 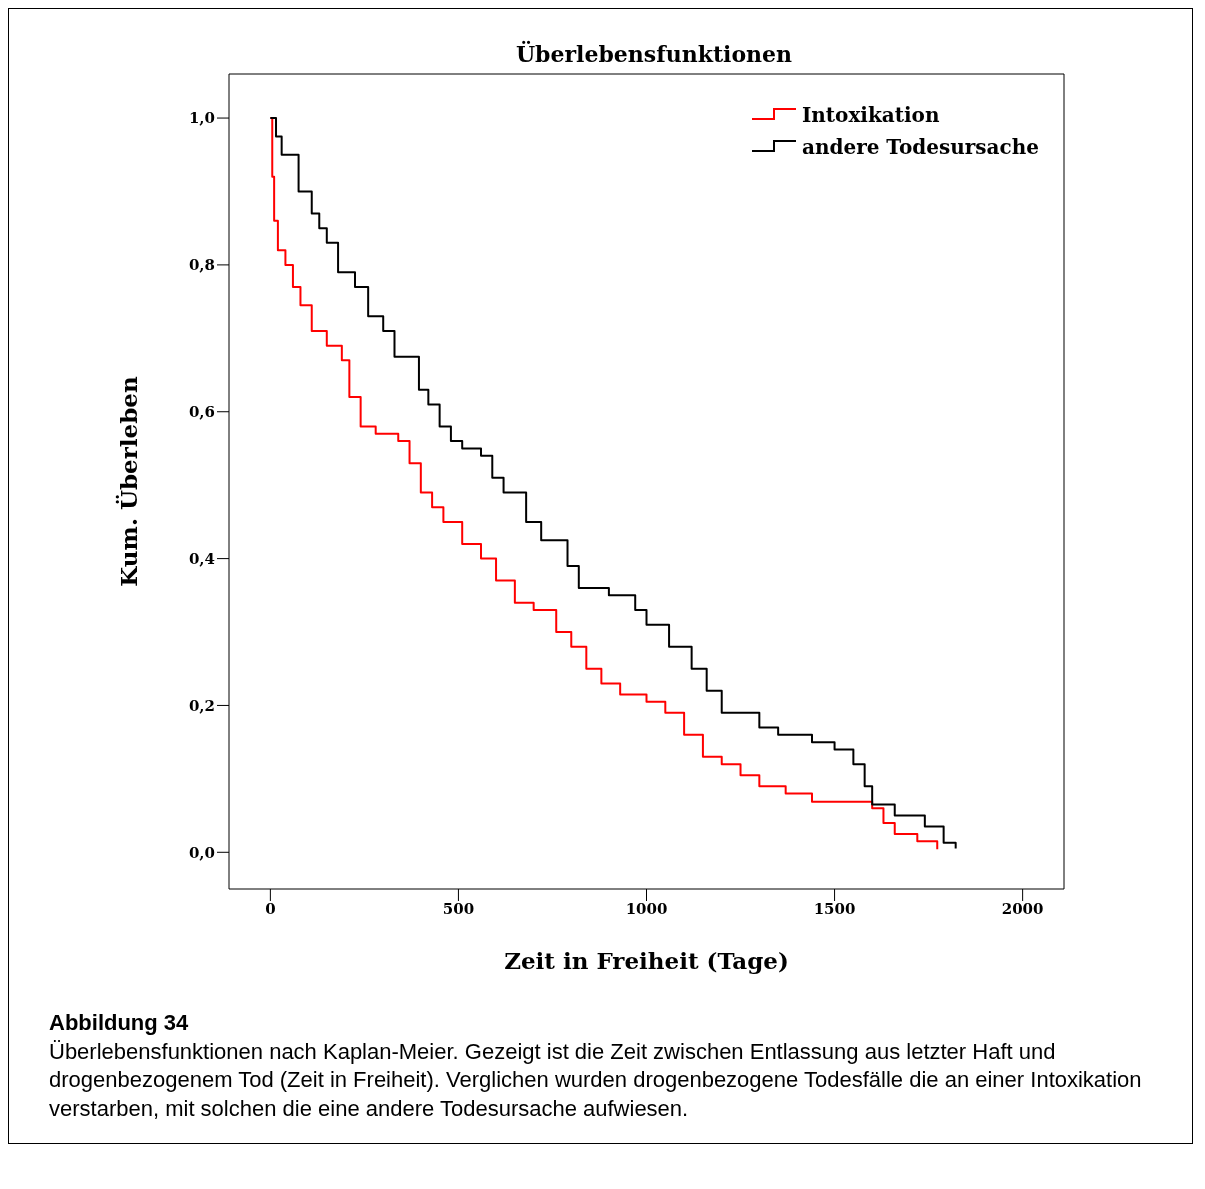 What do you see at coordinates (596, 1080) in the screenshot?
I see `text: Überlebensfunktionen nach Kaplan-Meier. Gezeigt ist die Zeit zwischen Entlassung aus letzter Haft und drogenbezogenem Tod (Zeit in Freiheit). Verglichen wurden drogenbezogene Todesfälle die an einer Intoxikation verstarben, mit solchen die eine andere Todesursache aufwiesen.` at bounding box center [596, 1080].